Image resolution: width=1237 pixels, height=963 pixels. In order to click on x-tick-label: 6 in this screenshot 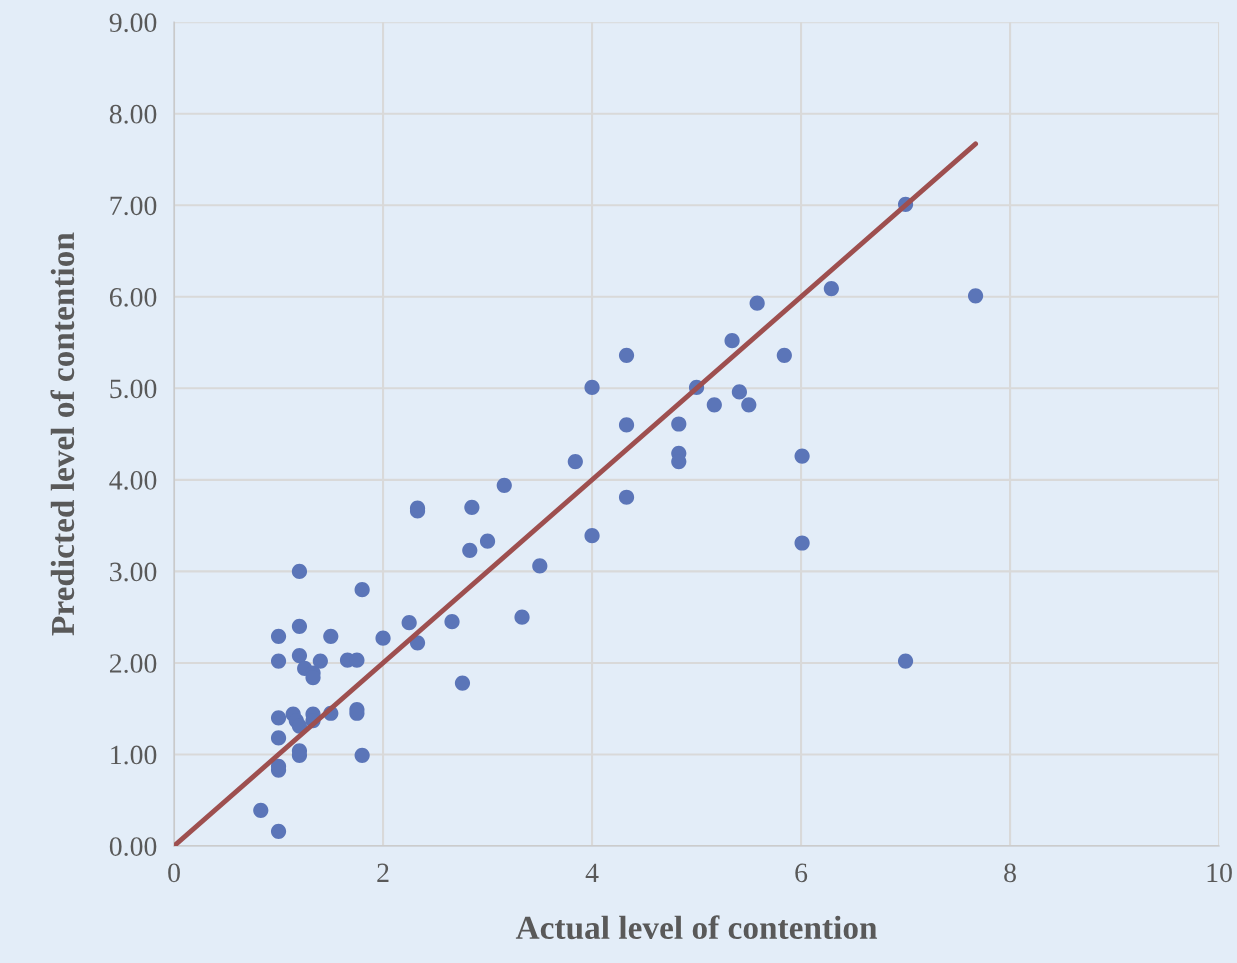, I will do `click(801, 873)`.